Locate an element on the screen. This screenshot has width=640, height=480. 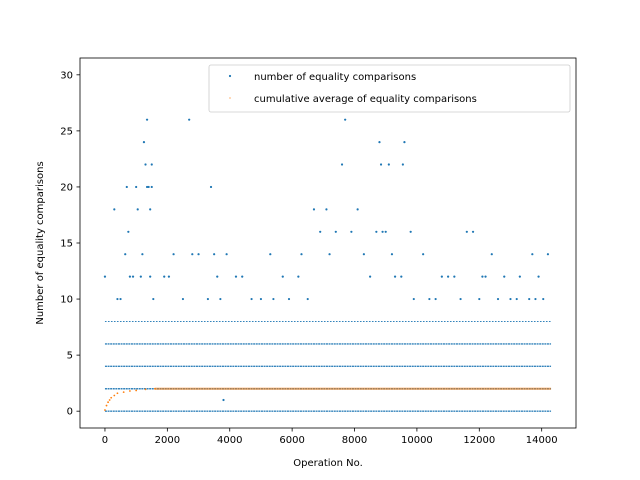
y-tick-label: 25 is located at coordinates (66, 131).